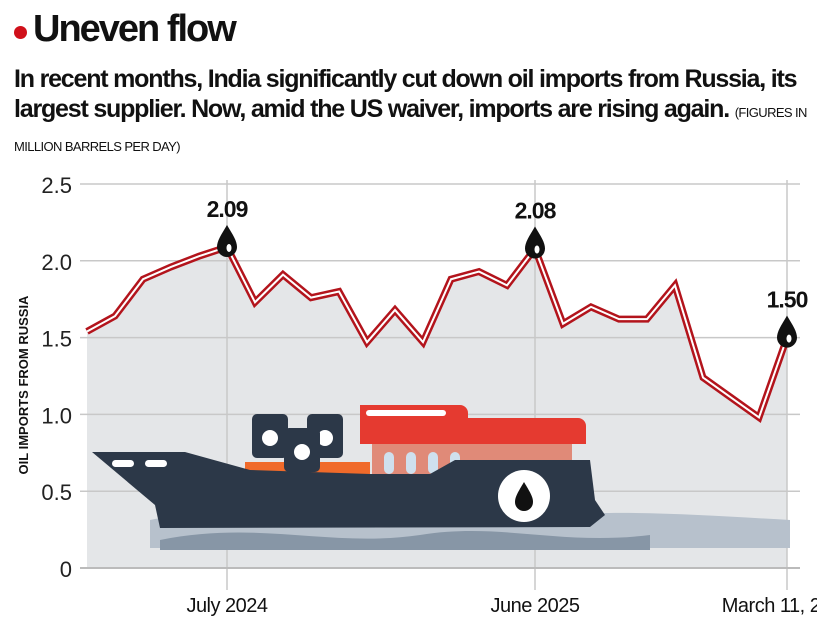  I want to click on units-note: (FIGURES IN MILLION BARRELS PER DAY), so click(410, 129).